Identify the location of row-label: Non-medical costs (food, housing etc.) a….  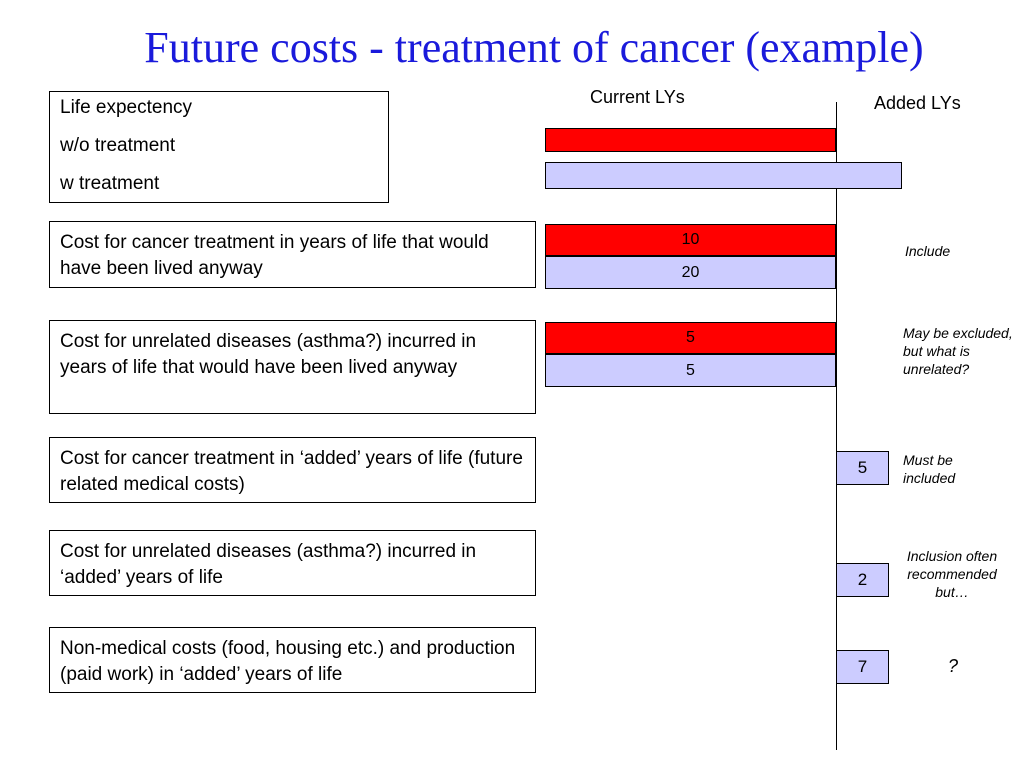
(288, 661).